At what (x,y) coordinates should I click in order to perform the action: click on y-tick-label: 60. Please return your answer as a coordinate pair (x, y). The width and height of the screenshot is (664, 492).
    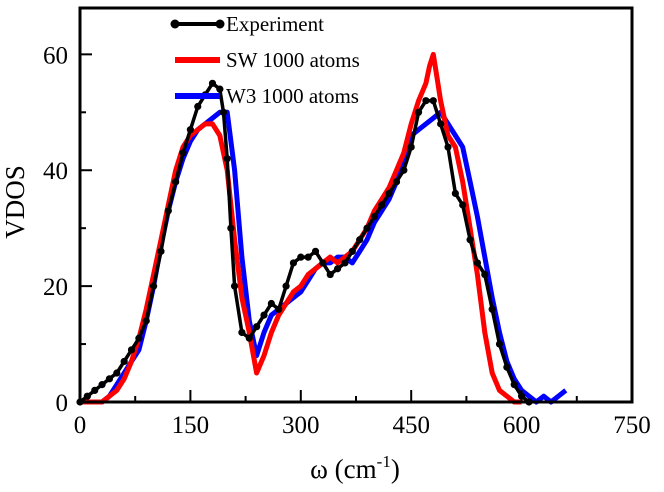
    Looking at the image, I should click on (55, 55).